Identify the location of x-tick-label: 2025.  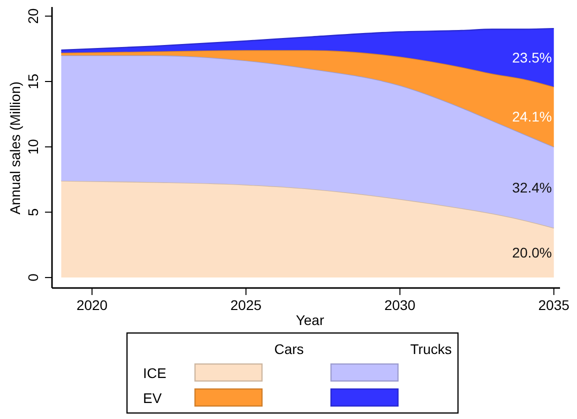
(246, 305).